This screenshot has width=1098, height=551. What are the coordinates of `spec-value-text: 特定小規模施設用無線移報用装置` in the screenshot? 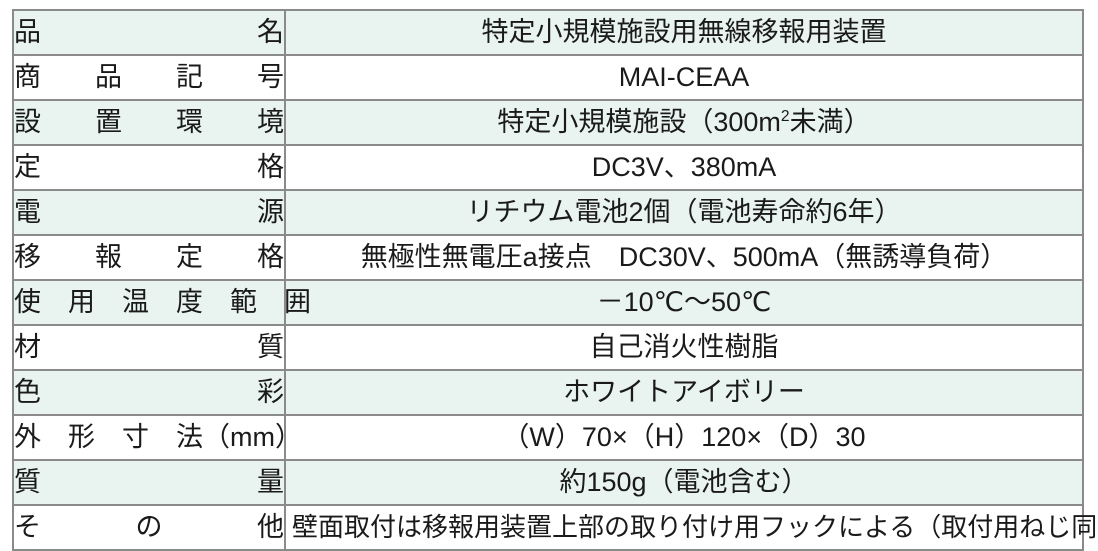 It's located at (684, 32).